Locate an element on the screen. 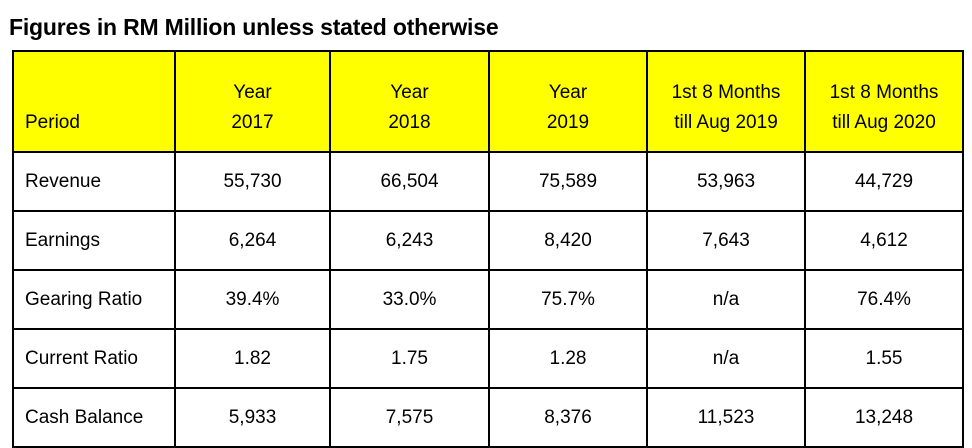  table-row-current-ratio: Current Ratio 1.82 1.75 1.28 n/a 1.55 is located at coordinates (488, 358).